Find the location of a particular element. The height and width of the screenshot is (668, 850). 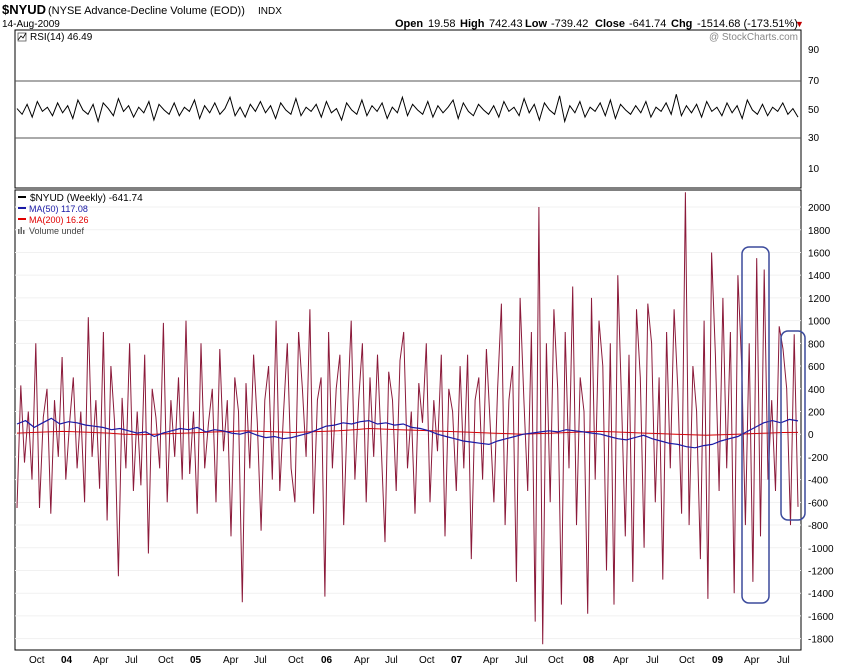

main-y-tick-label: 1600 is located at coordinates (819, 253).